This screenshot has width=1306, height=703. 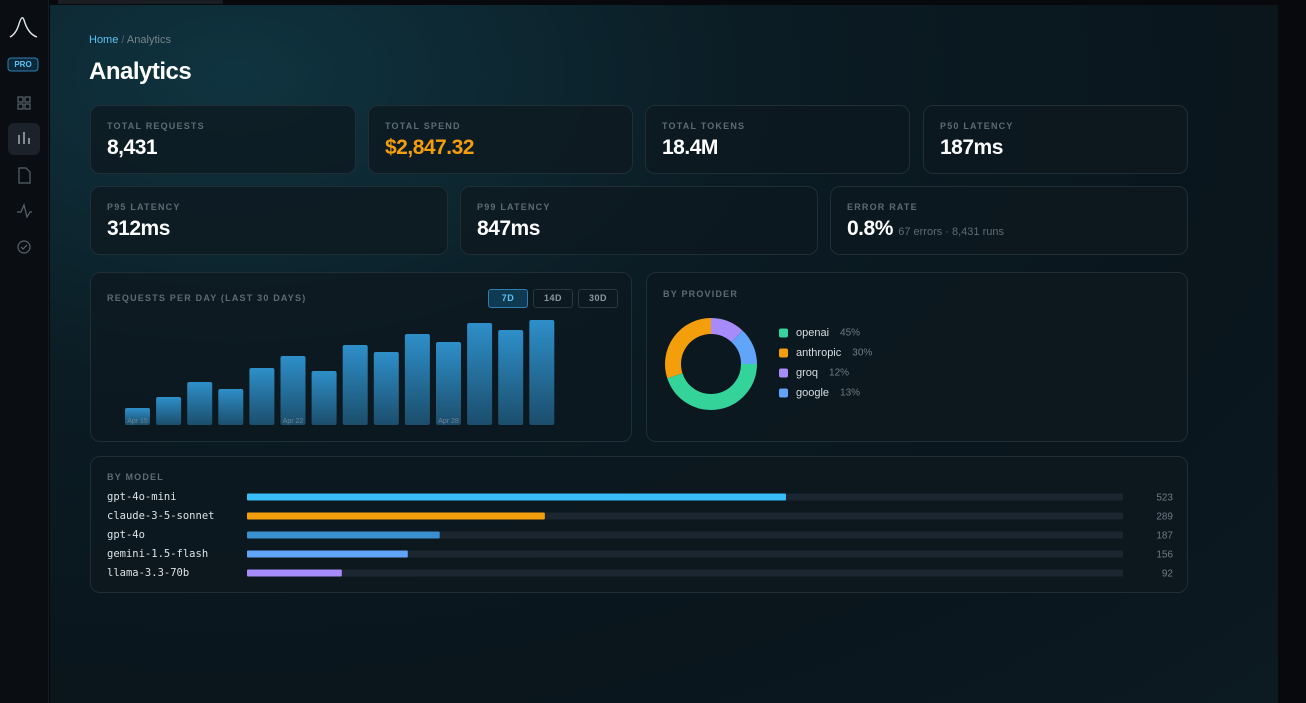 What do you see at coordinates (1055, 139) in the screenshot?
I see `kpi-card: P50 LATENCY 187ms` at bounding box center [1055, 139].